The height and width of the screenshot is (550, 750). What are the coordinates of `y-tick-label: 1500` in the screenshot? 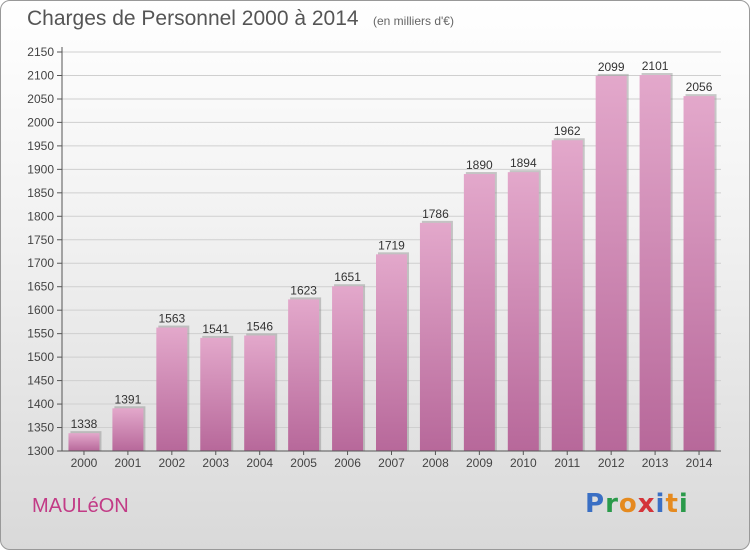 It's located at (40, 357).